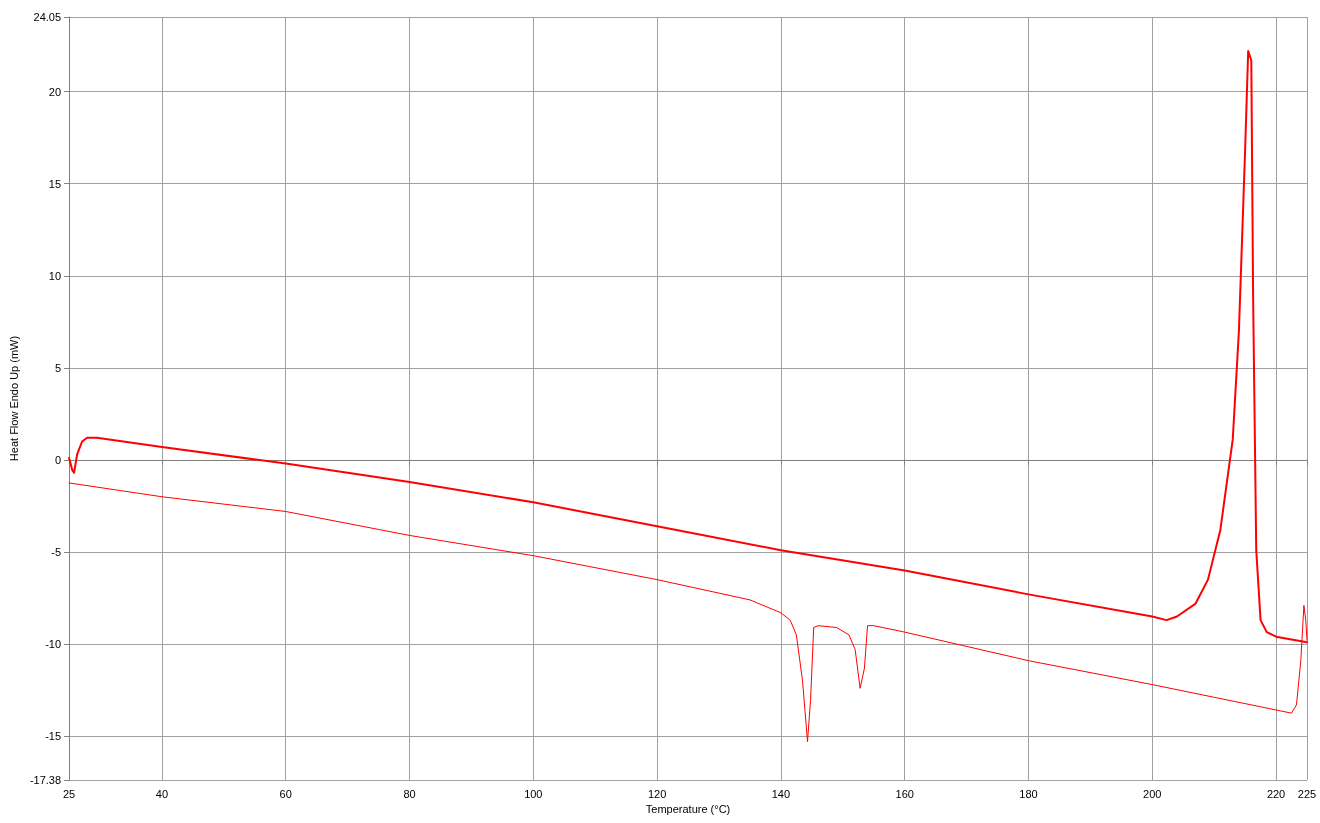 The width and height of the screenshot is (1320, 823). Describe the element at coordinates (781, 793) in the screenshot. I see `x-tick-label: 140` at that location.